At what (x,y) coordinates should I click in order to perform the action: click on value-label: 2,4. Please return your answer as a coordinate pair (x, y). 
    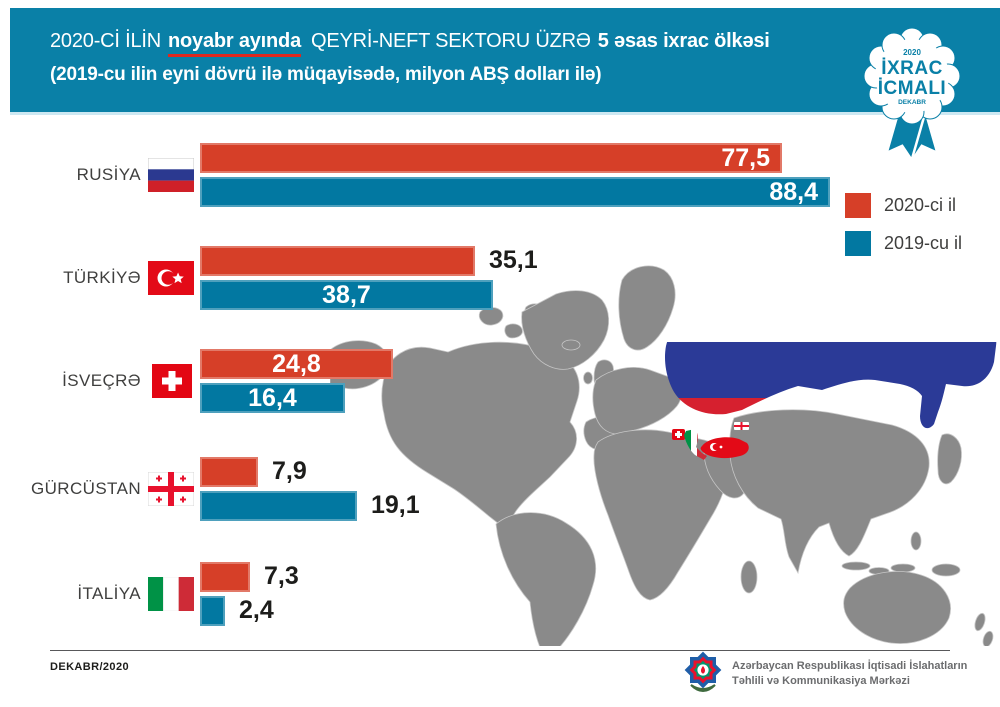
    Looking at the image, I should click on (256, 610).